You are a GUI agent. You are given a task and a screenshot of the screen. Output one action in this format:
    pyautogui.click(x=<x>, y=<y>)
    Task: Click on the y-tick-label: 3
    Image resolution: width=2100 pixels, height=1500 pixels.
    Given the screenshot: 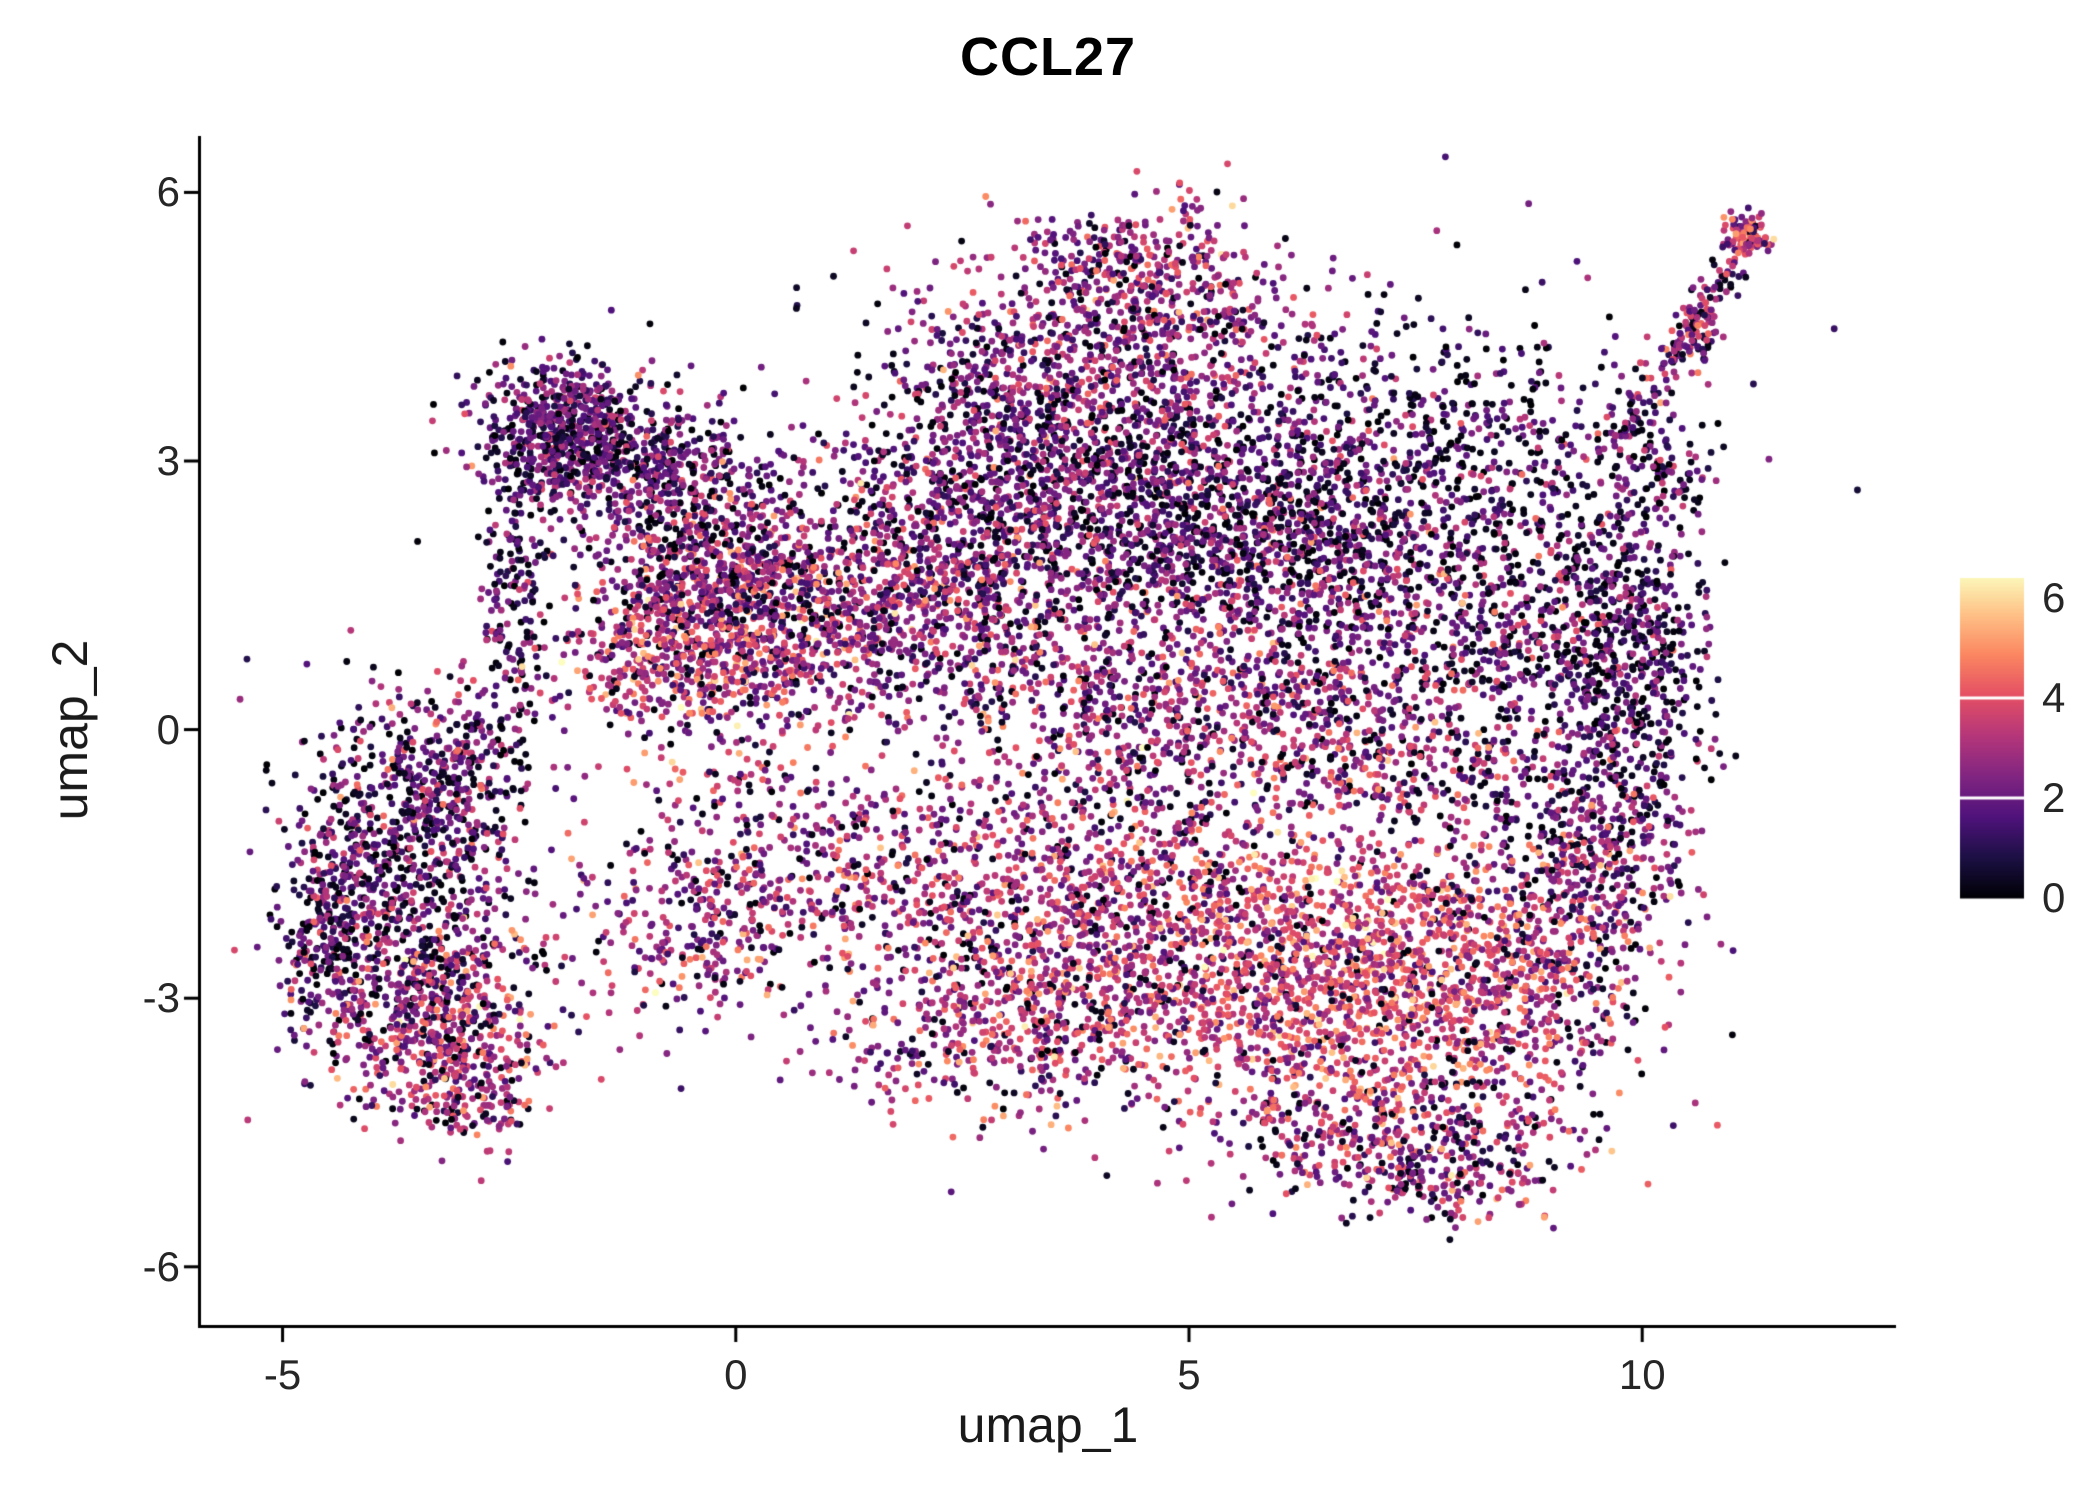 What is the action you would take?
    pyautogui.click(x=168, y=460)
    